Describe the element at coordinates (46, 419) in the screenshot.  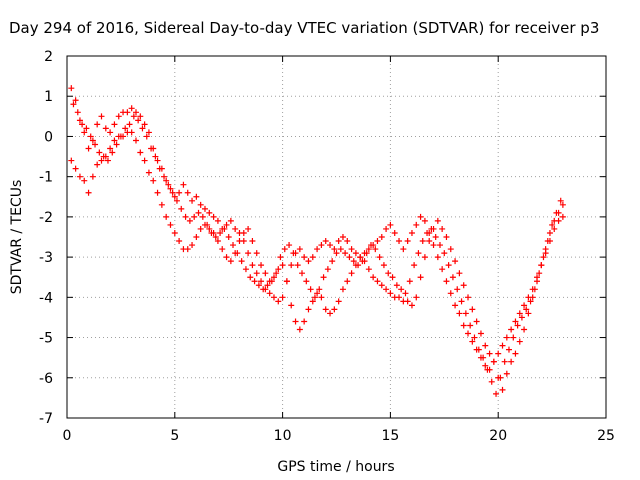
I see `y-tick-label: -7` at that location.